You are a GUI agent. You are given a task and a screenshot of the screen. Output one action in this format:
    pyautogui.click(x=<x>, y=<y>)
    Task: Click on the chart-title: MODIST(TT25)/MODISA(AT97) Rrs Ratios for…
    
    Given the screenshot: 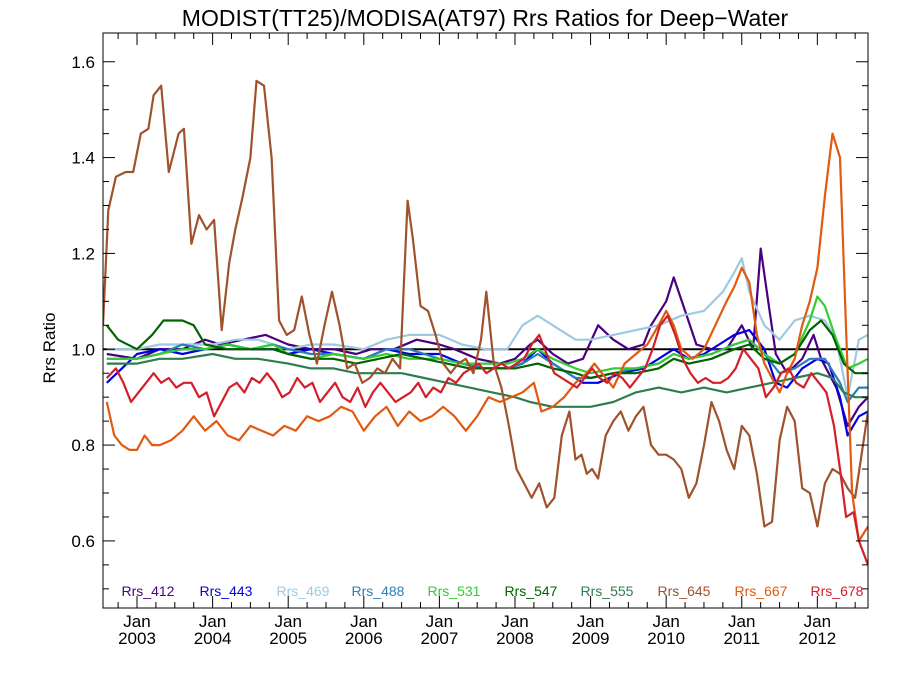 What is the action you would take?
    pyautogui.click(x=485, y=18)
    